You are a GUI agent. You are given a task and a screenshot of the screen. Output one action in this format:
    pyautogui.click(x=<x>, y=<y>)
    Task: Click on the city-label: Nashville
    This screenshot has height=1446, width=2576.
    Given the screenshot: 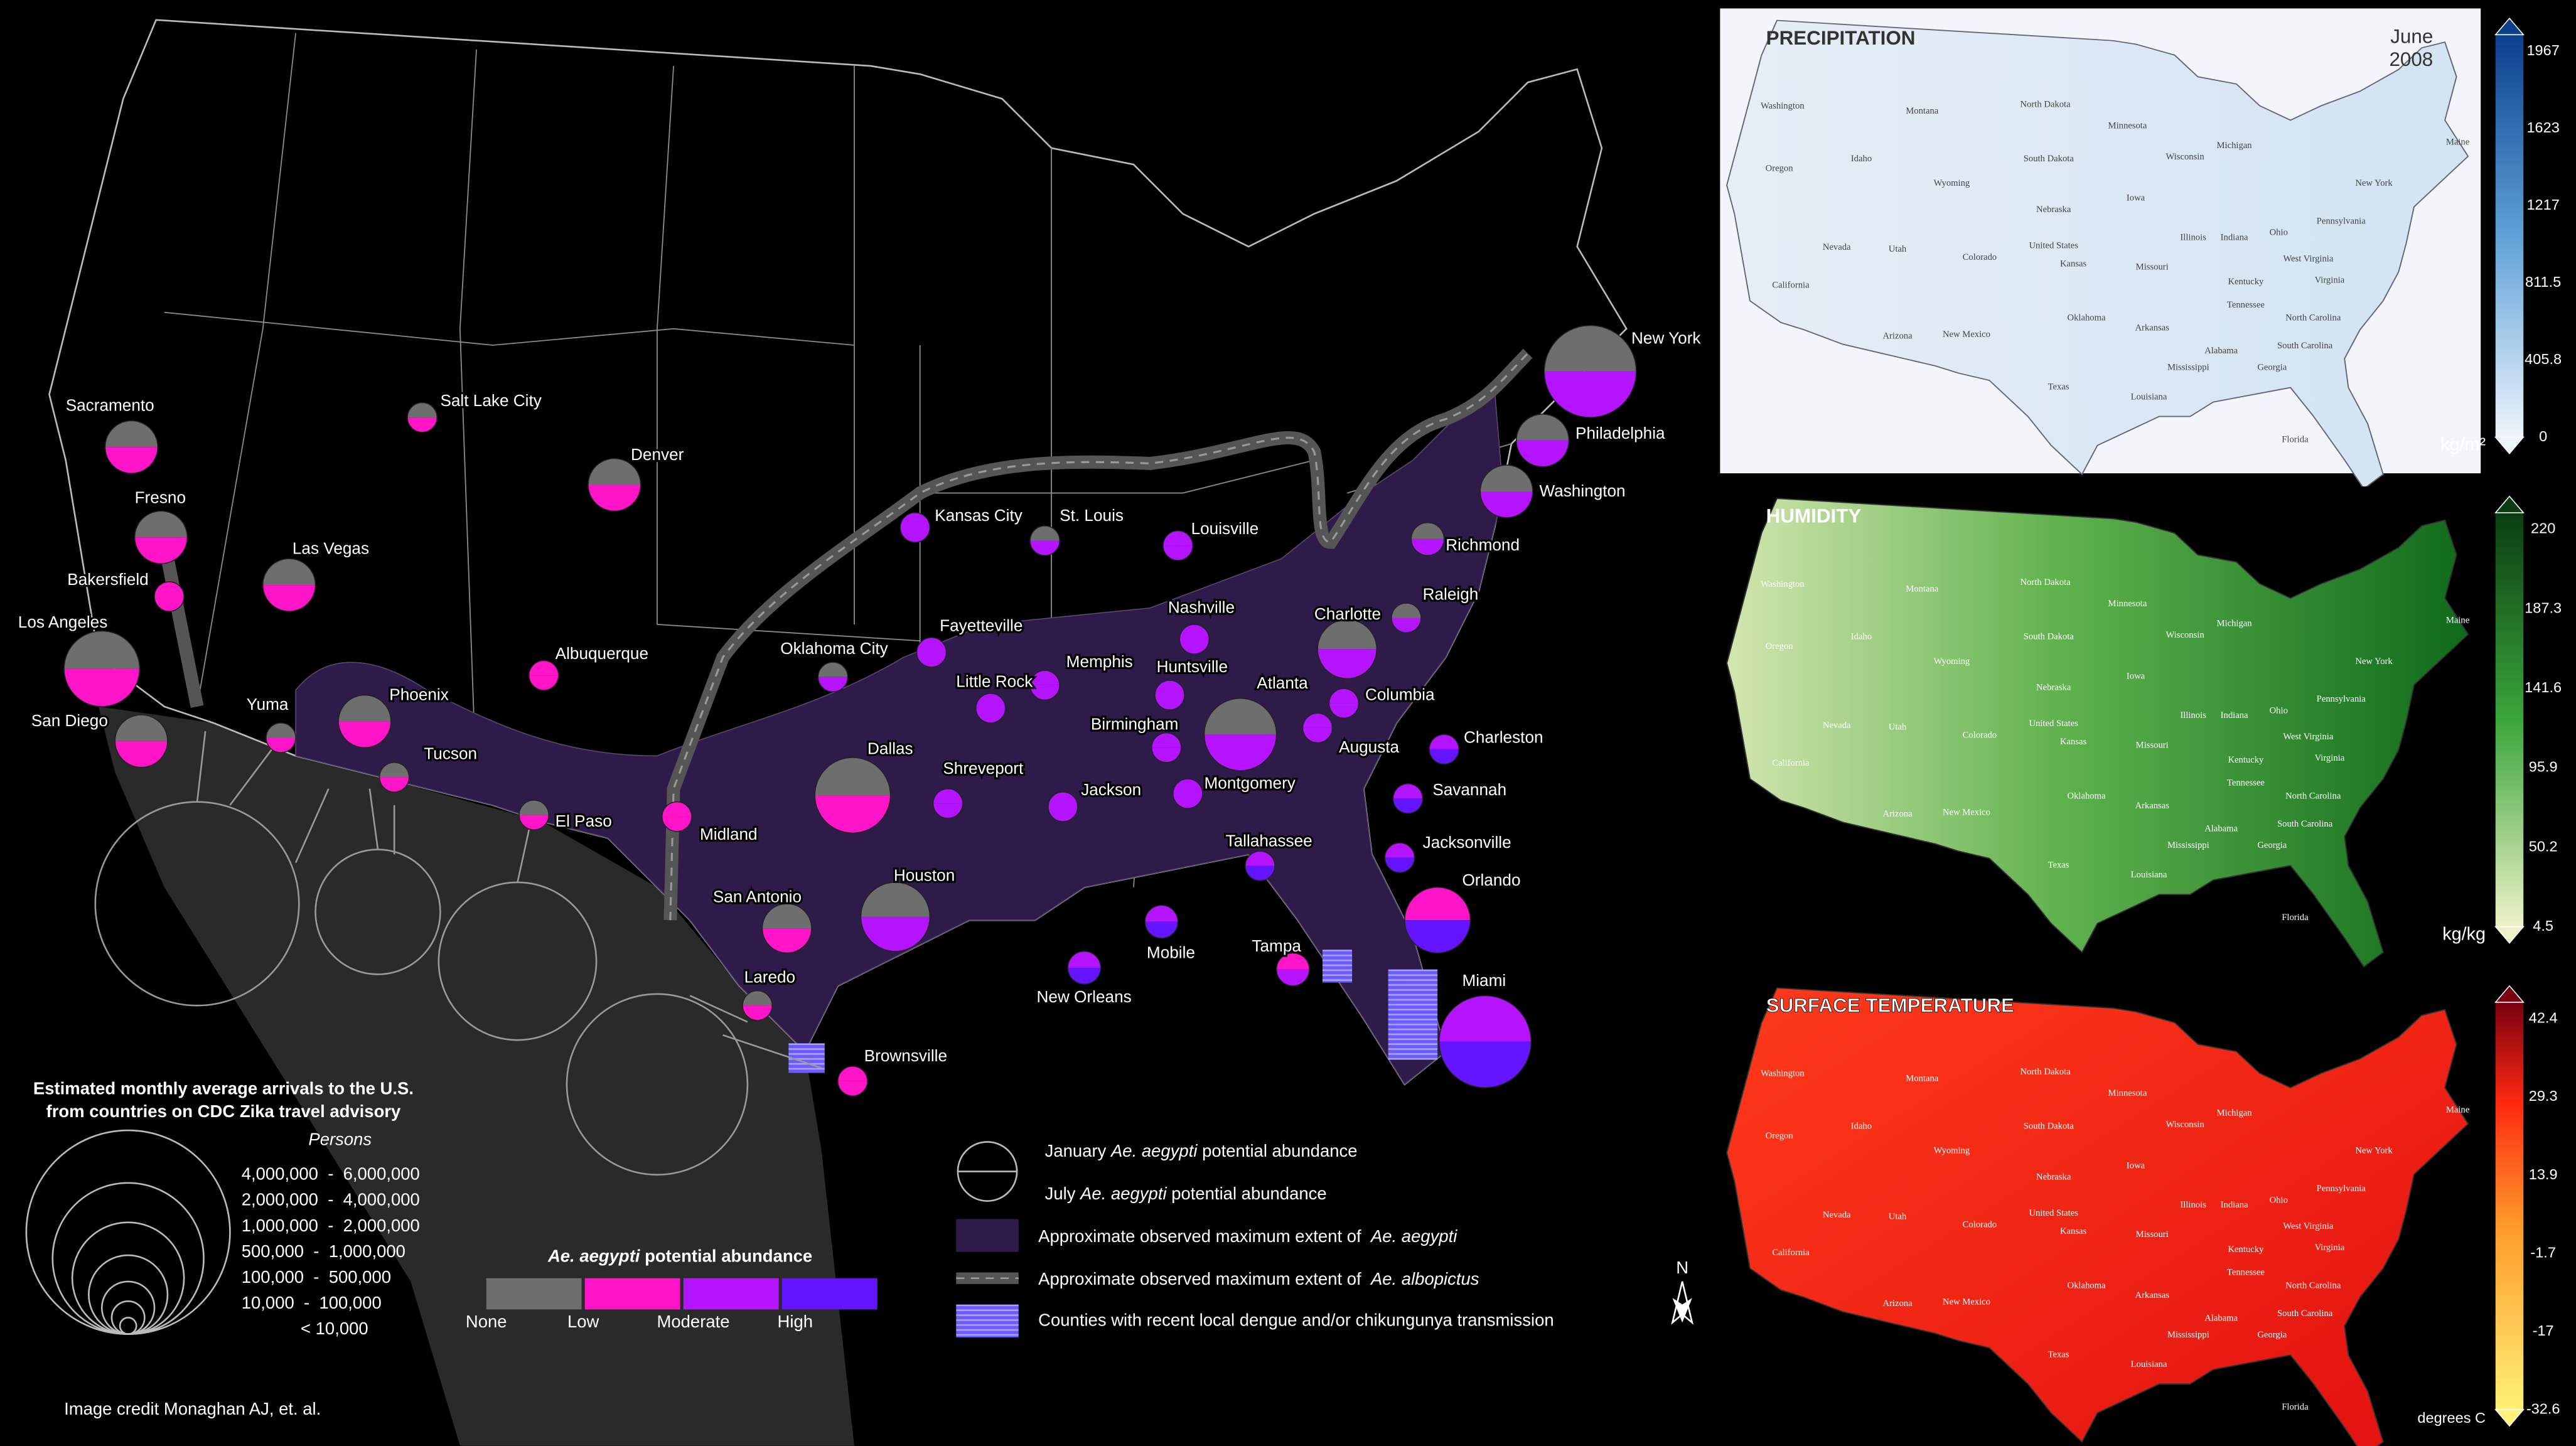 What is the action you would take?
    pyautogui.click(x=1201, y=607)
    